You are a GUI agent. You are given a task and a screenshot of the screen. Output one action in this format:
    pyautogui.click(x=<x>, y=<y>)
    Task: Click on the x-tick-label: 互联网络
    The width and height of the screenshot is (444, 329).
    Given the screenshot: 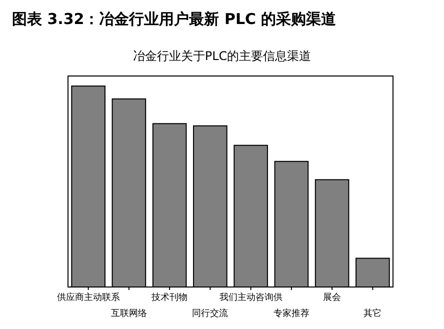 What is the action you would take?
    pyautogui.click(x=128, y=313)
    